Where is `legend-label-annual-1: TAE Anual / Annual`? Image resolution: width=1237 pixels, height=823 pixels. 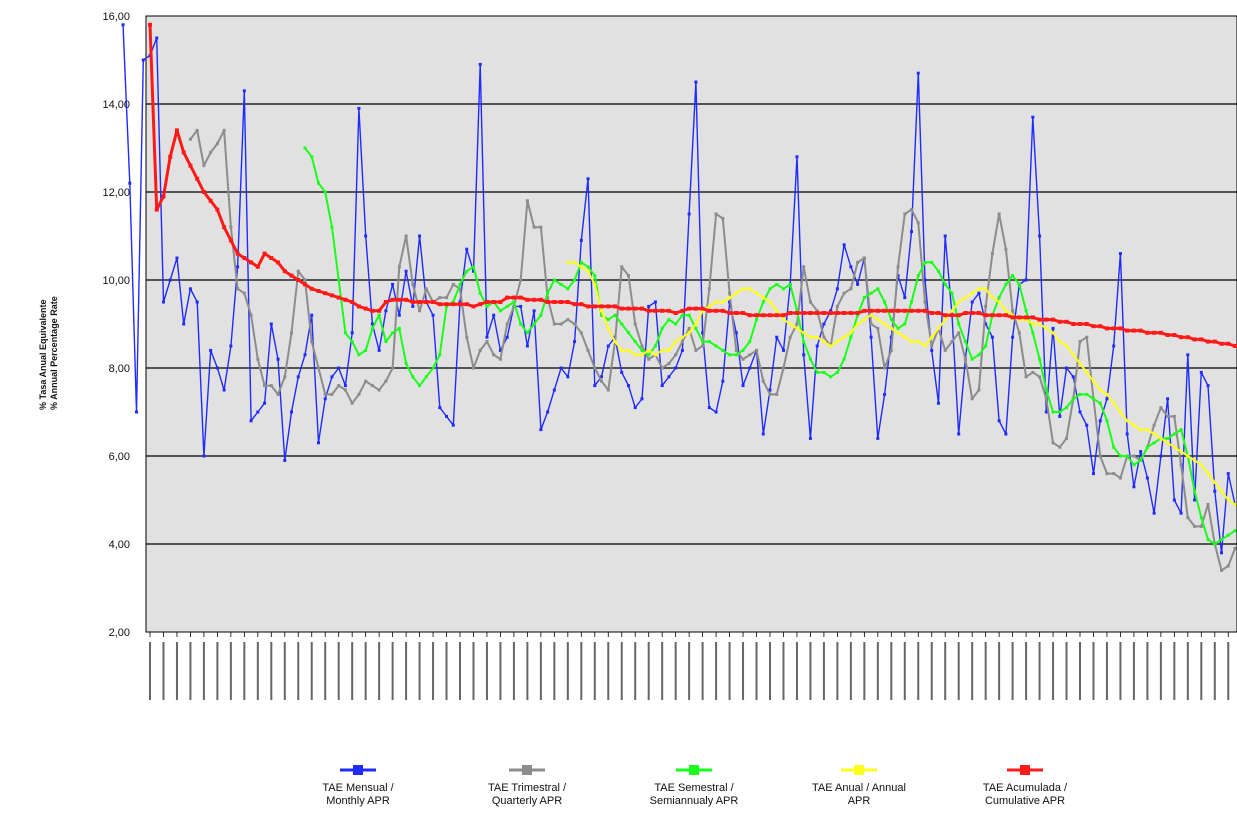
legend-label-annual-1: TAE Anual / Annual is located at coordinates (859, 788).